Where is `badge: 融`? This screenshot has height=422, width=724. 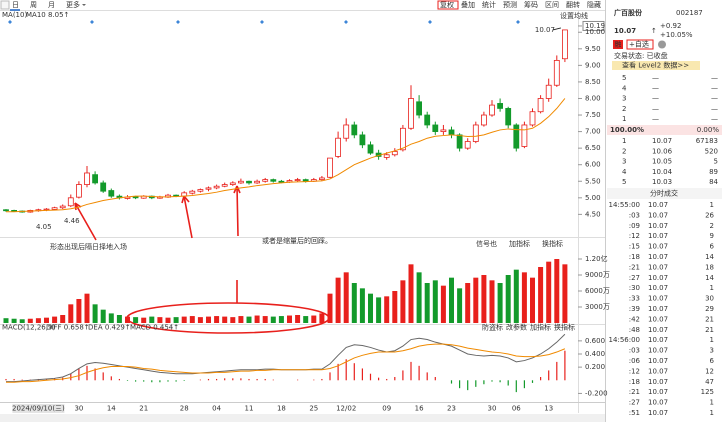 badge: 融 is located at coordinates (618, 44).